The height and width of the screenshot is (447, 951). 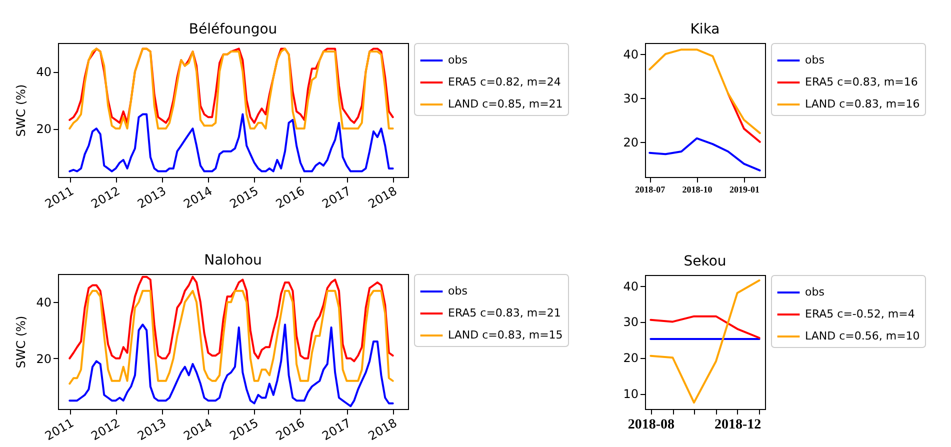 What do you see at coordinates (744, 189) in the screenshot?
I see `x-tick-label: 2019-01` at bounding box center [744, 189].